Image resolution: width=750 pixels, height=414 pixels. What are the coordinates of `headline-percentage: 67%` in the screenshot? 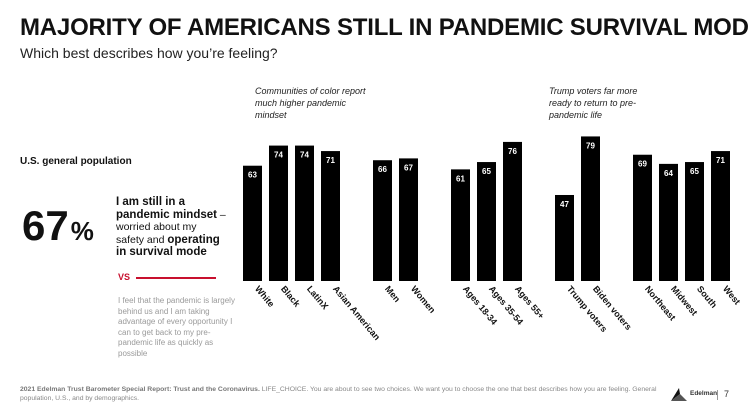 It's located at (58, 228).